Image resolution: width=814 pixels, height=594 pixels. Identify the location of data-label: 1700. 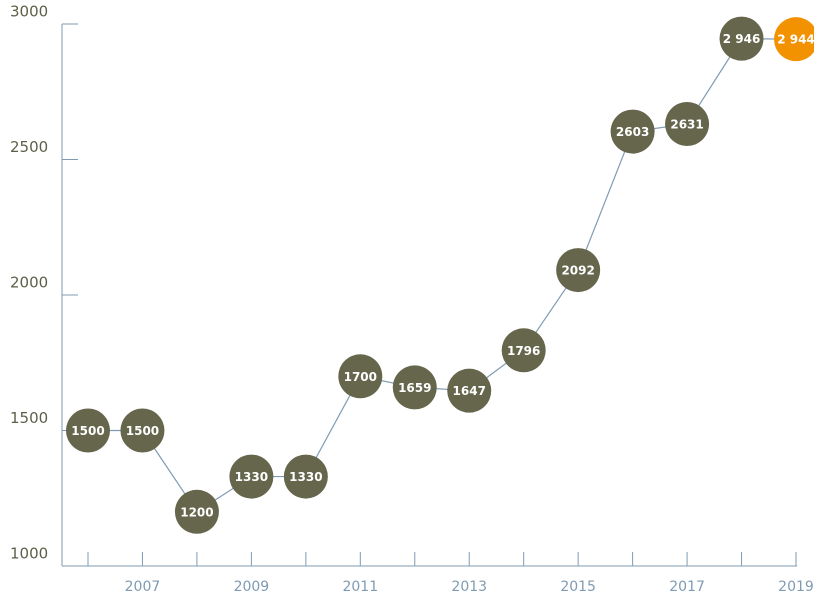
(360, 377).